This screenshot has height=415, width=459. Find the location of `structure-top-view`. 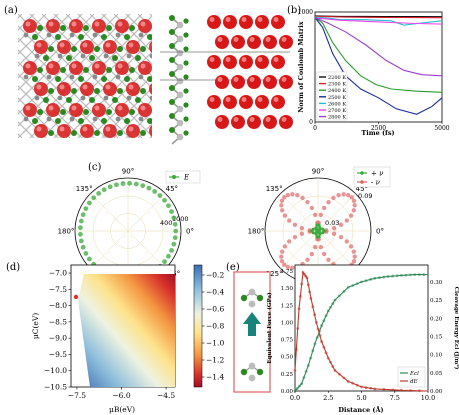

structure-top-view is located at coordinates (85, 76).